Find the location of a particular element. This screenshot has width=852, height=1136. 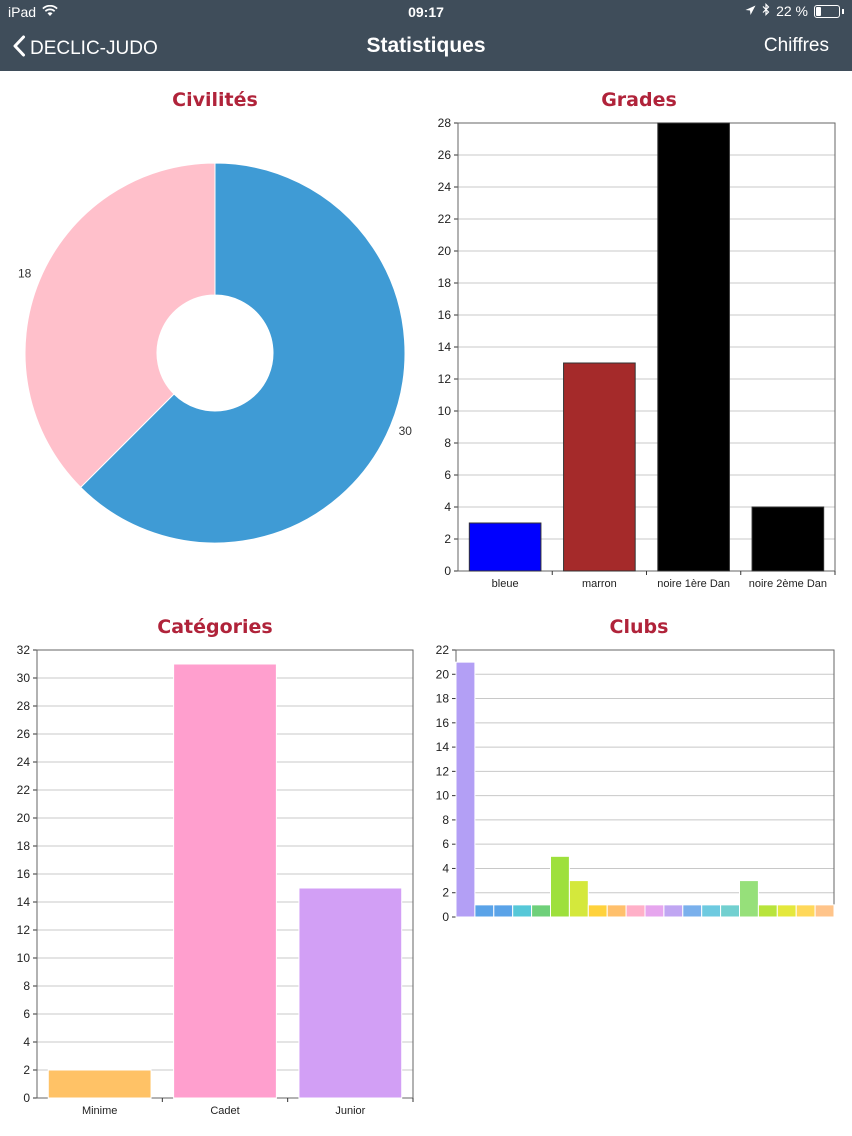

status-bar: iPad 09:17 22 % is located at coordinates (426, 12).